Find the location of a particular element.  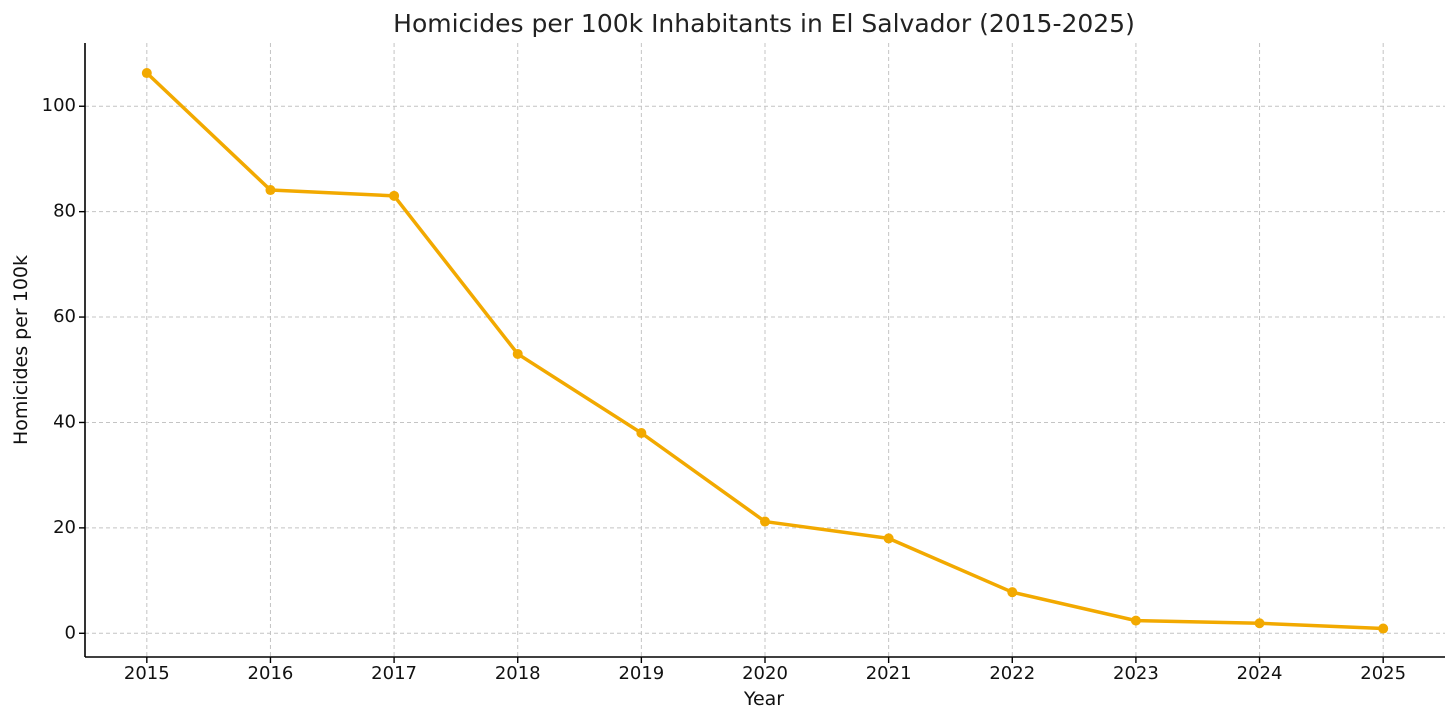

x-tick-label: 2016 is located at coordinates (271, 673).